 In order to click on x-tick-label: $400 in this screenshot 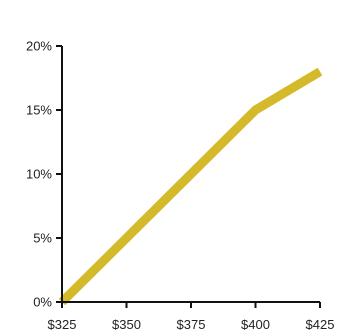, I will do `click(255, 324)`.